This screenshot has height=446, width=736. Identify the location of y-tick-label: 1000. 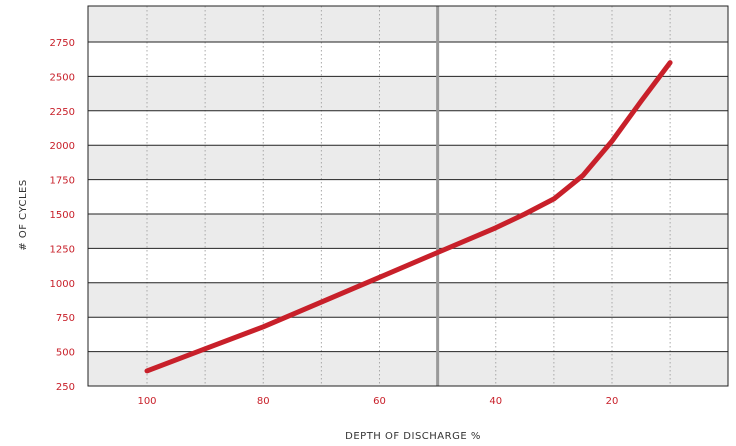
(62, 284).